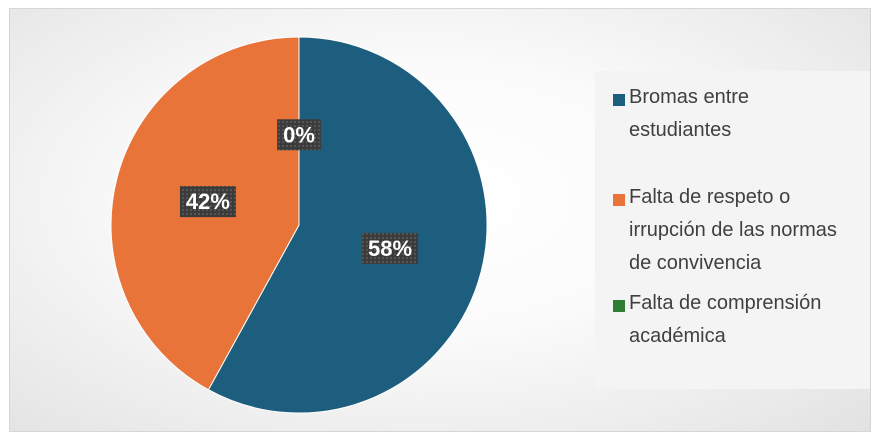 Image resolution: width=879 pixels, height=439 pixels. I want to click on legend-item-falta-comprension: Falta de comprensión académica, so click(741, 320).